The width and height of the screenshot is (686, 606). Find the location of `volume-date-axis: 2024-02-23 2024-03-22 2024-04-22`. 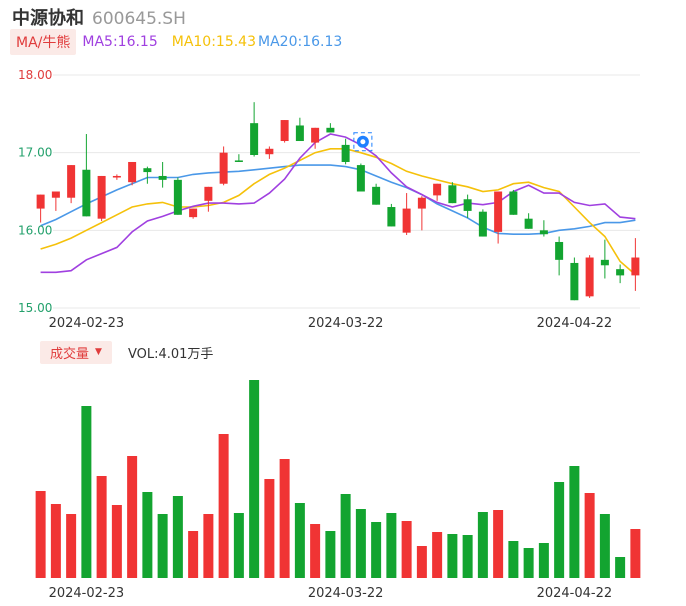

volume-date-axis: 2024-02-23 2024-03-22 2024-04-22 is located at coordinates (331, 593).